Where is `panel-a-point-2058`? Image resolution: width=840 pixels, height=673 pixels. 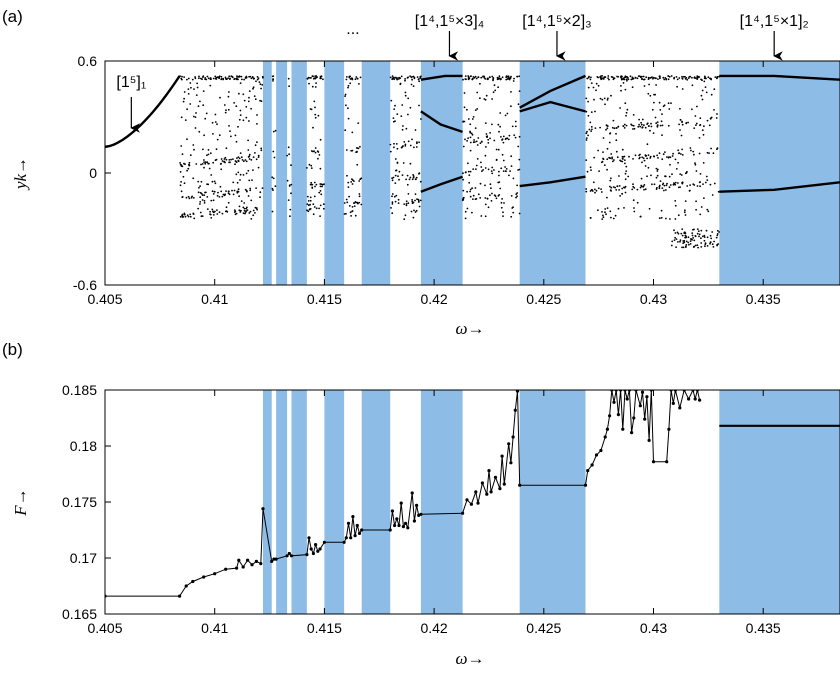 panel-a-point-2058 is located at coordinates (198, 181).